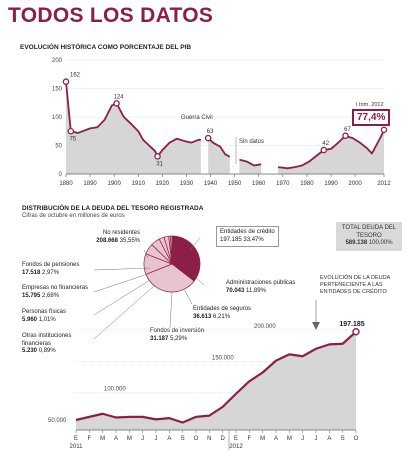  I want to click on label-entidades-seguros: Entidades de seguros 36.613 6,21%, so click(222, 313).